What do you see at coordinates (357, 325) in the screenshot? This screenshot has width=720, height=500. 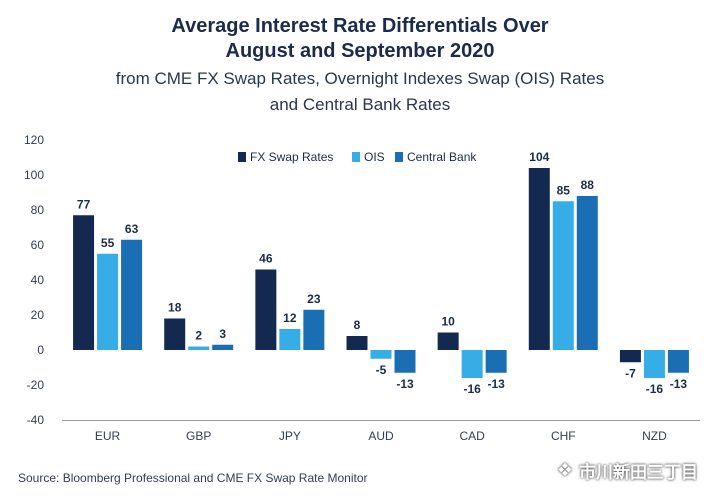 I see `data-label: 8` at bounding box center [357, 325].